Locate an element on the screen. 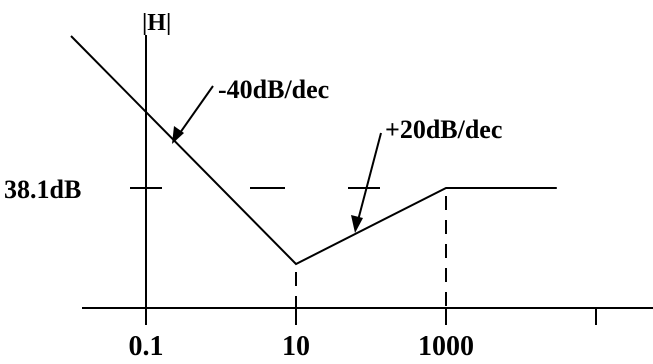 The height and width of the screenshot is (364, 653). reference-label: 38.1dB is located at coordinates (42, 189).